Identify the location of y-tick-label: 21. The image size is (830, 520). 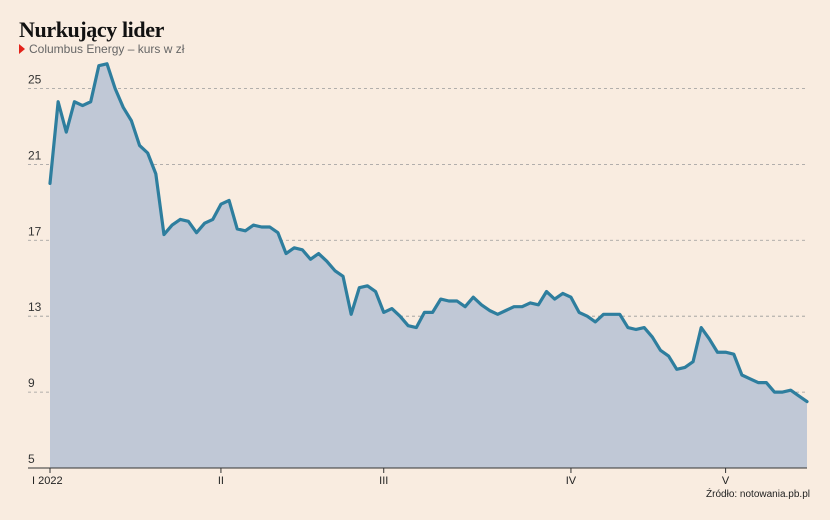
(35, 155).